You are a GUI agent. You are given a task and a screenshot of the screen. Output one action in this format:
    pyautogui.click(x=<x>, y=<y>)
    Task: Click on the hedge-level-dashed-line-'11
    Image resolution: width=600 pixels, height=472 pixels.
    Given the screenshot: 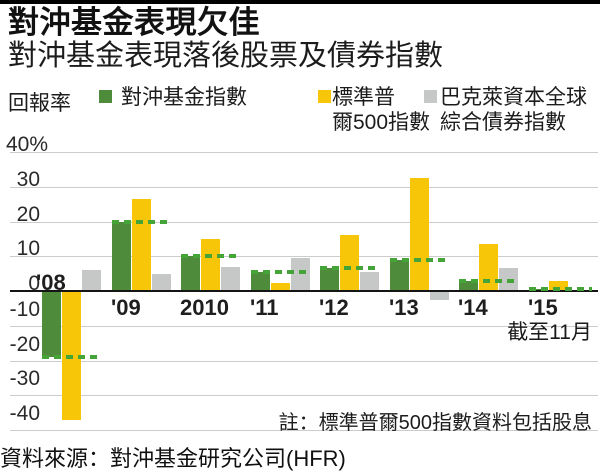 What is the action you would take?
    pyautogui.click(x=280, y=271)
    